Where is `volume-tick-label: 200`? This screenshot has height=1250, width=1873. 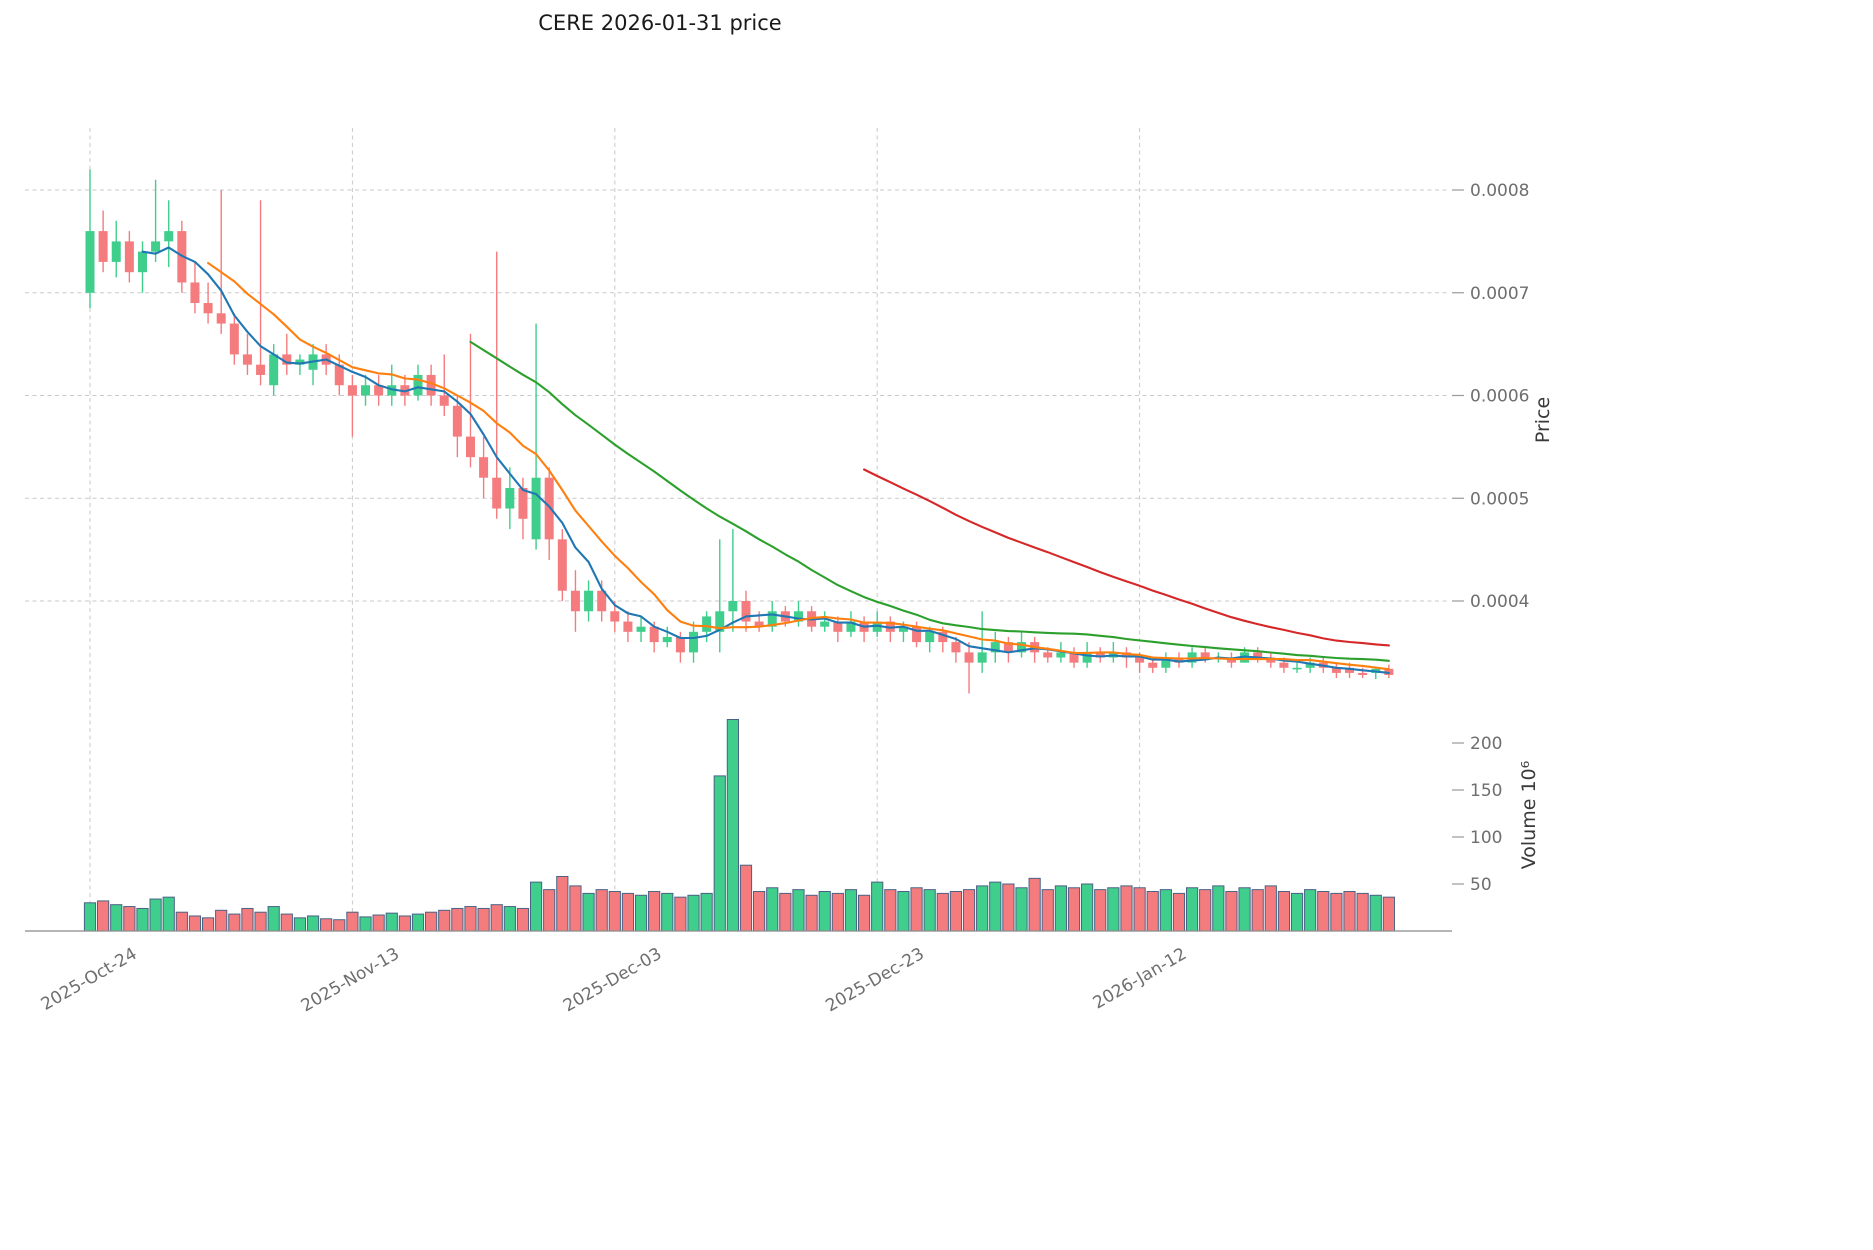 volume-tick-label: 200 is located at coordinates (1486, 744).